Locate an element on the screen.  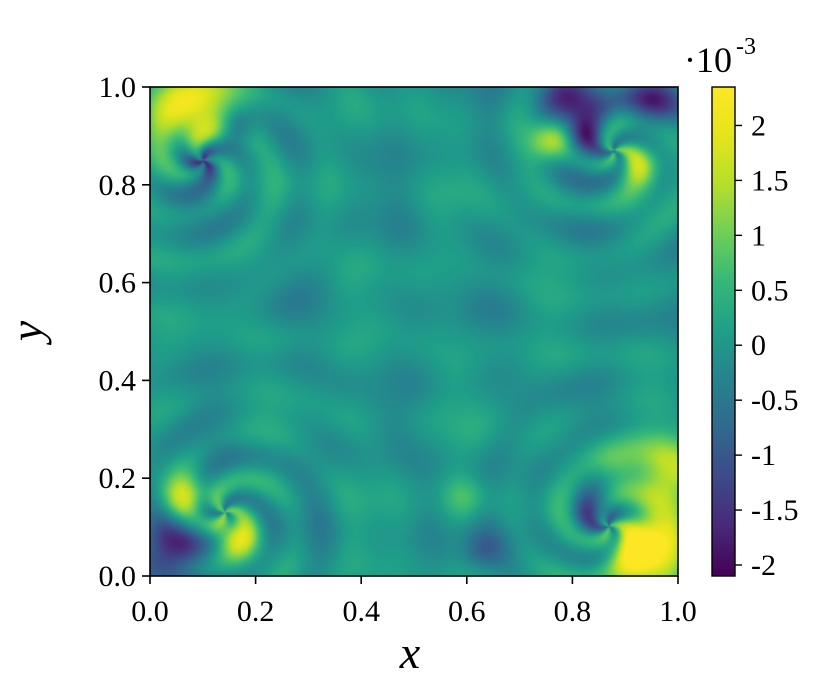
colorbar-axis: 2 1.5 1 0.5 0 -0.5 -1 -1.5 -2 is located at coordinates (767, 345).